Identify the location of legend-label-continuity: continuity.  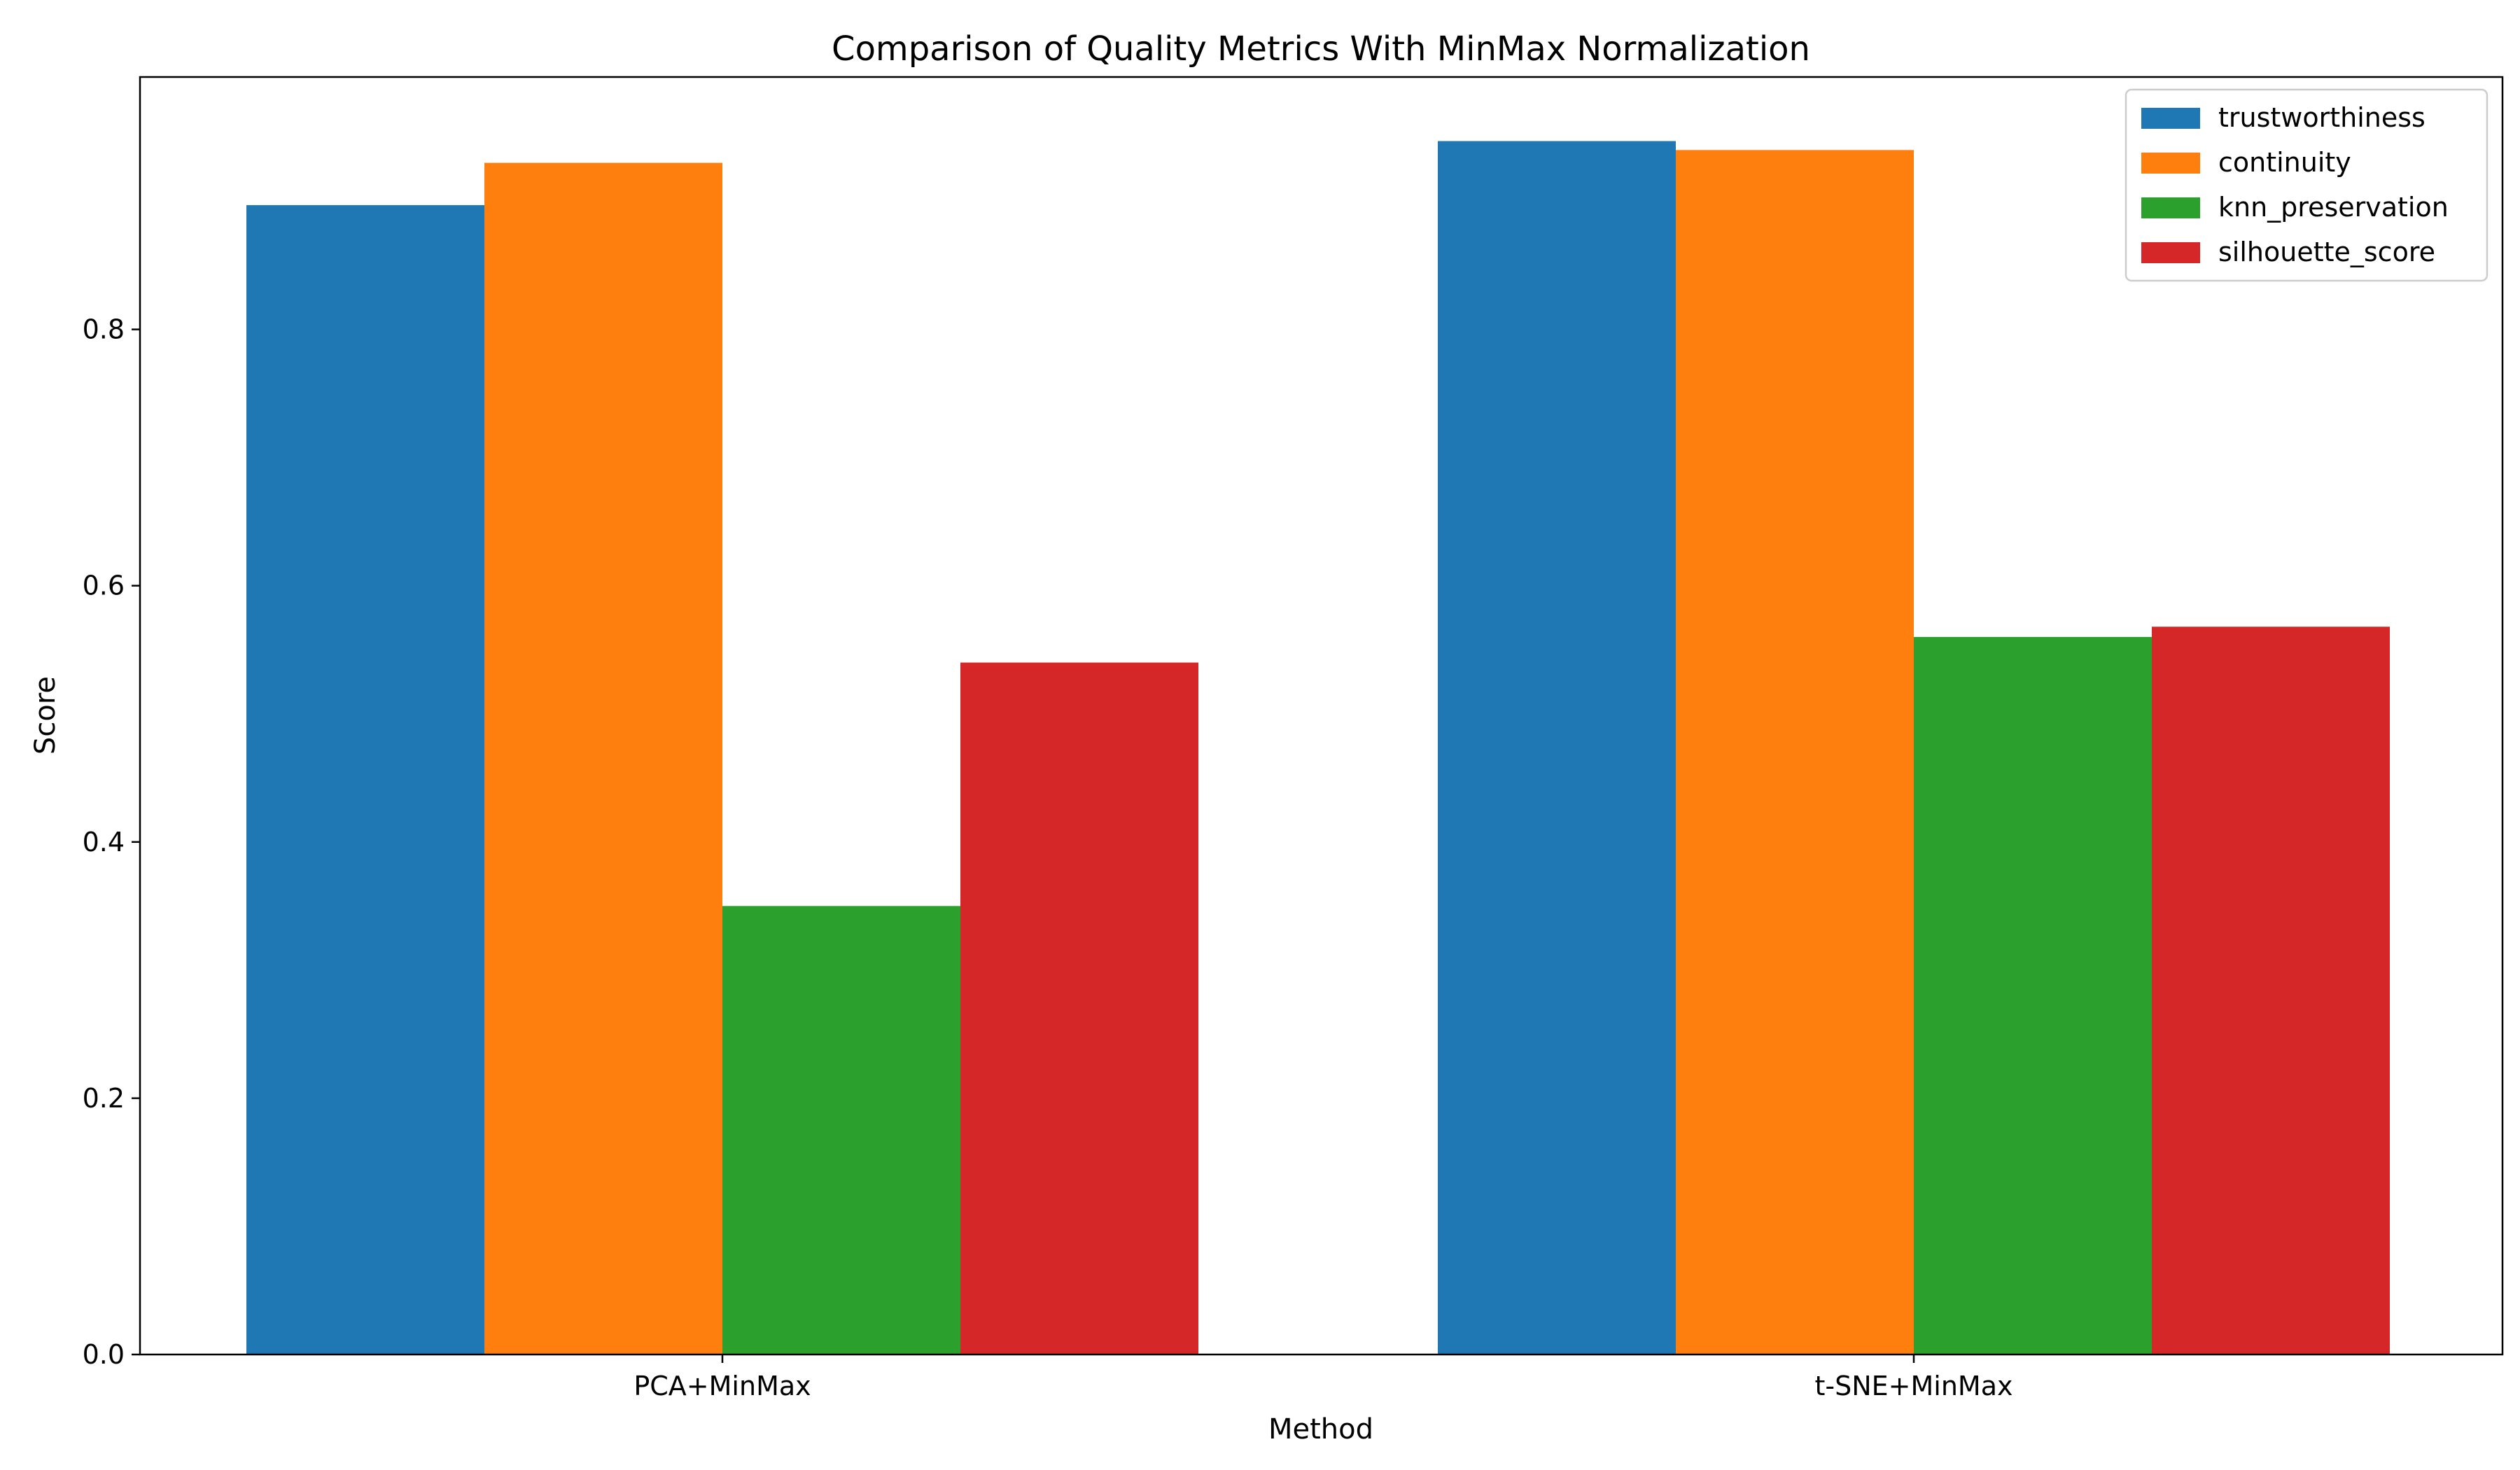
(2284, 162).